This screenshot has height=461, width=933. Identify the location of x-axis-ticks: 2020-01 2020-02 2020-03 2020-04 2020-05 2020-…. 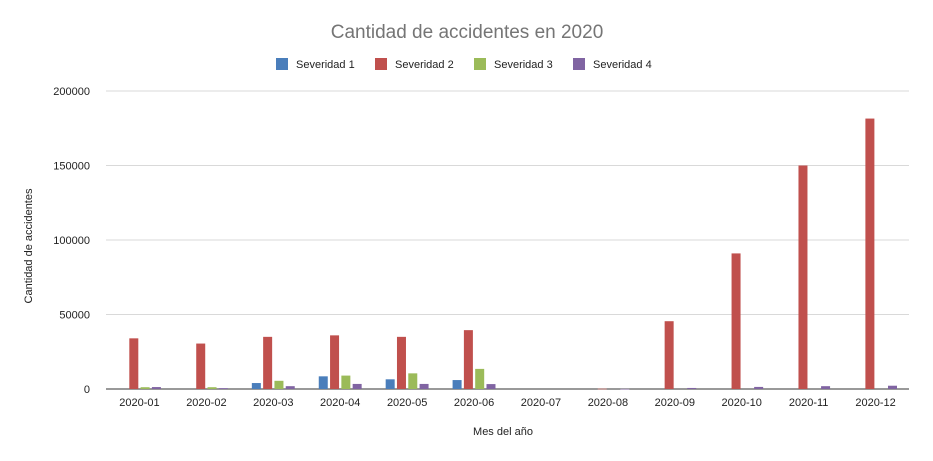
(507, 403).